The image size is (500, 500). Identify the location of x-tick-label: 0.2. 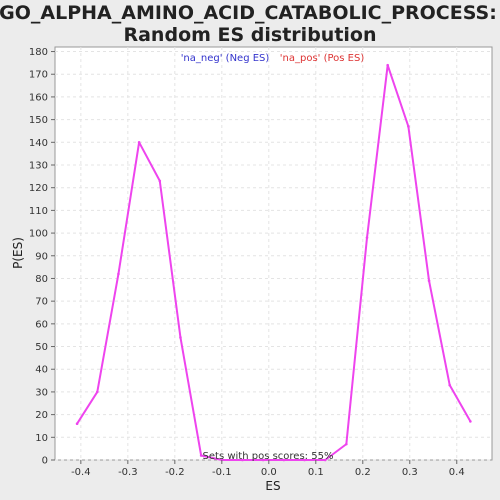
(363, 472).